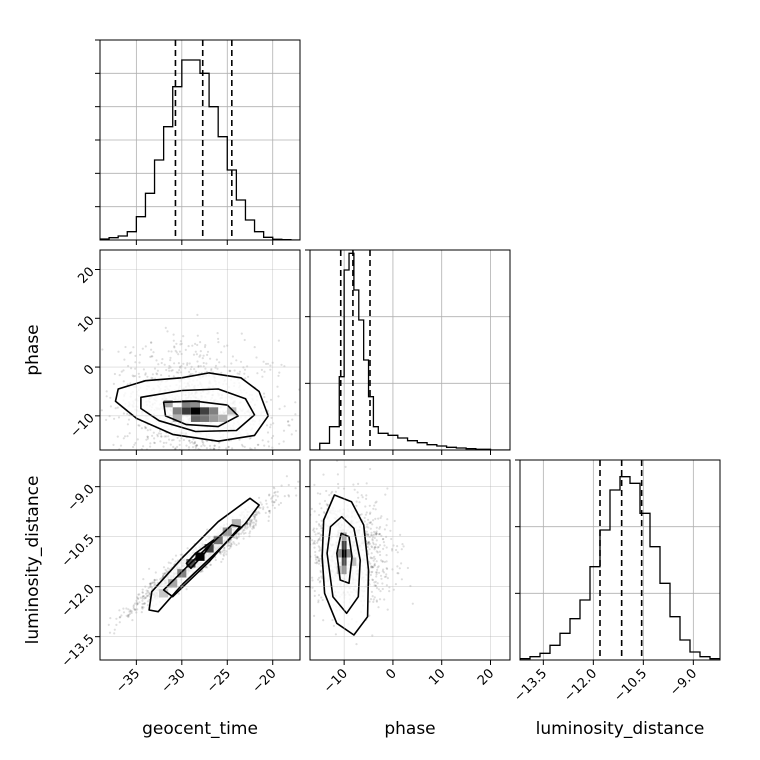  Describe the element at coordinates (177, 418) in the screenshot. I see `density-cell` at that location.